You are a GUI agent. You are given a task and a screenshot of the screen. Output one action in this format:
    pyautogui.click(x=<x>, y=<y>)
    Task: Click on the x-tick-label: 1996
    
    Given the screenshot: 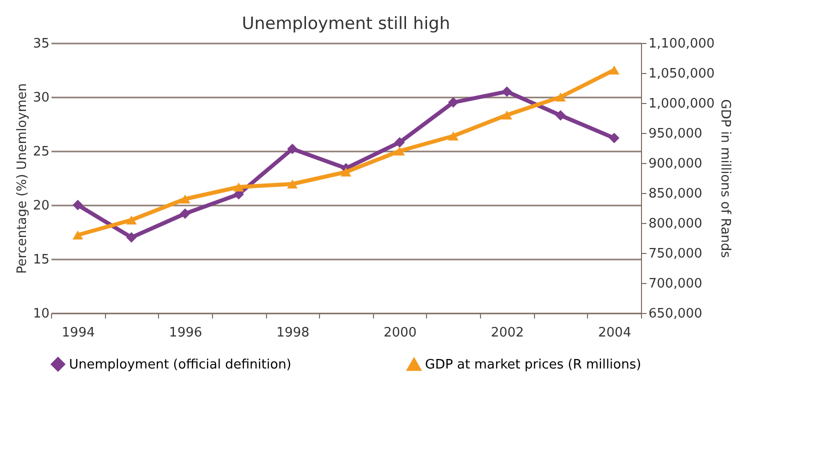 What is the action you would take?
    pyautogui.click(x=185, y=333)
    